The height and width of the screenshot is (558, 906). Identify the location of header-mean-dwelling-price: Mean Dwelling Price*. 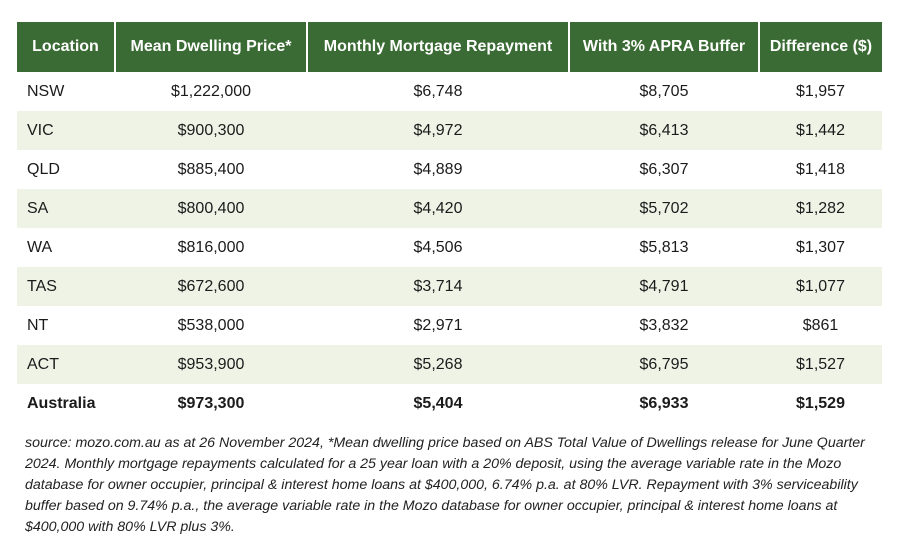
(211, 47).